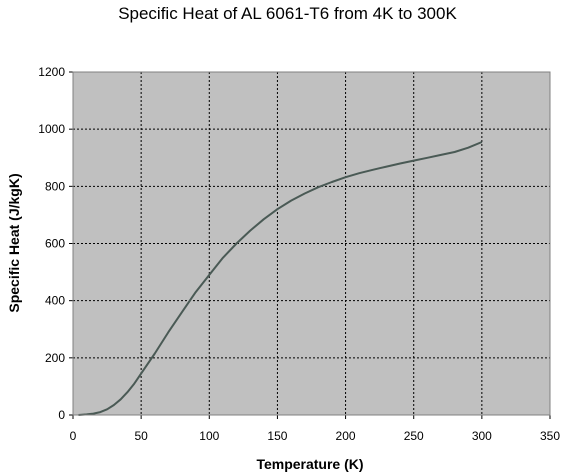 The image size is (575, 475). What do you see at coordinates (414, 436) in the screenshot?
I see `x-tick-label: 250` at bounding box center [414, 436].